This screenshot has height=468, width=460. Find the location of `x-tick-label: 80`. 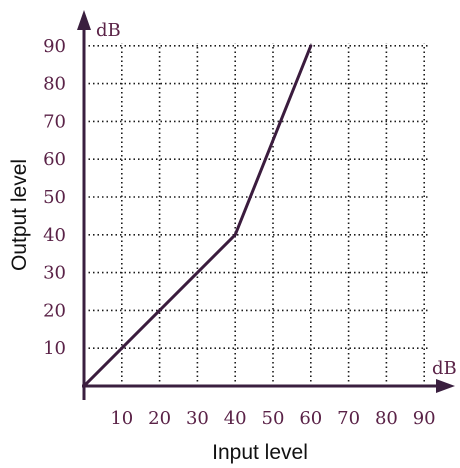

x-tick-label: 80 is located at coordinates (386, 418).